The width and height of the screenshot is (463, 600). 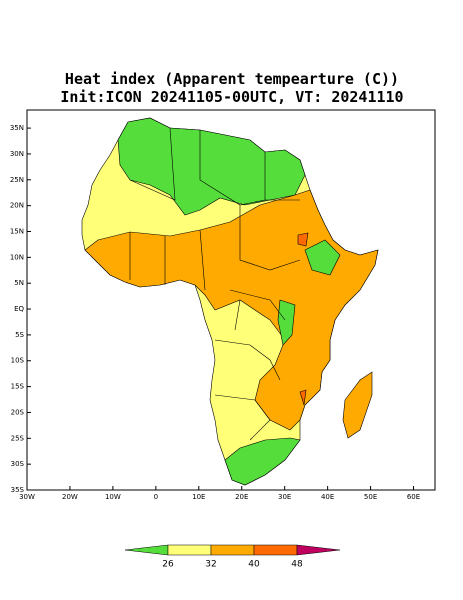 I want to click on colorbar-label: 48, so click(x=297, y=565).